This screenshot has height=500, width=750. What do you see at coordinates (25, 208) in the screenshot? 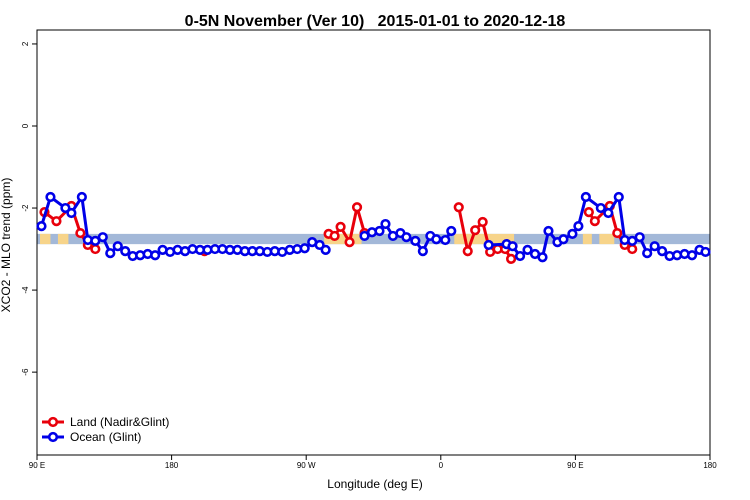
I see `y-tick-label: -2` at bounding box center [25, 208].